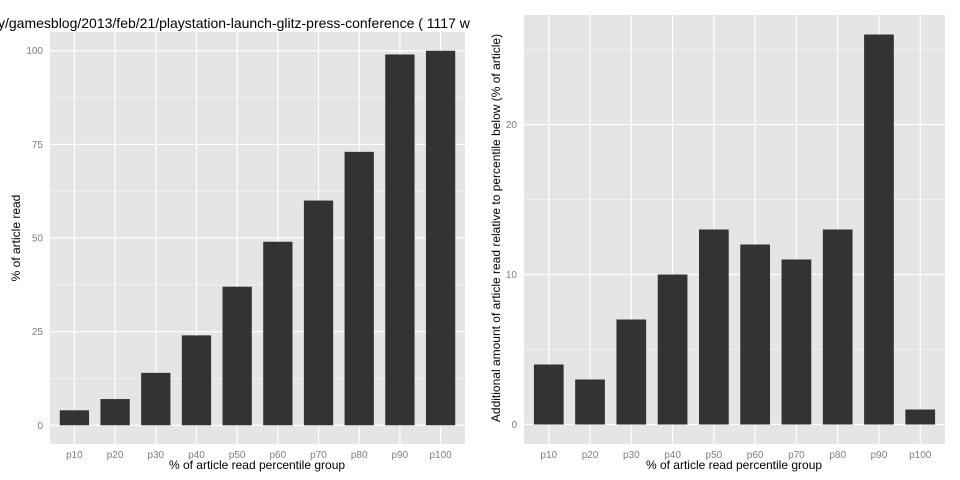  What do you see at coordinates (512, 125) in the screenshot?
I see `y-tick-label: 20` at bounding box center [512, 125].